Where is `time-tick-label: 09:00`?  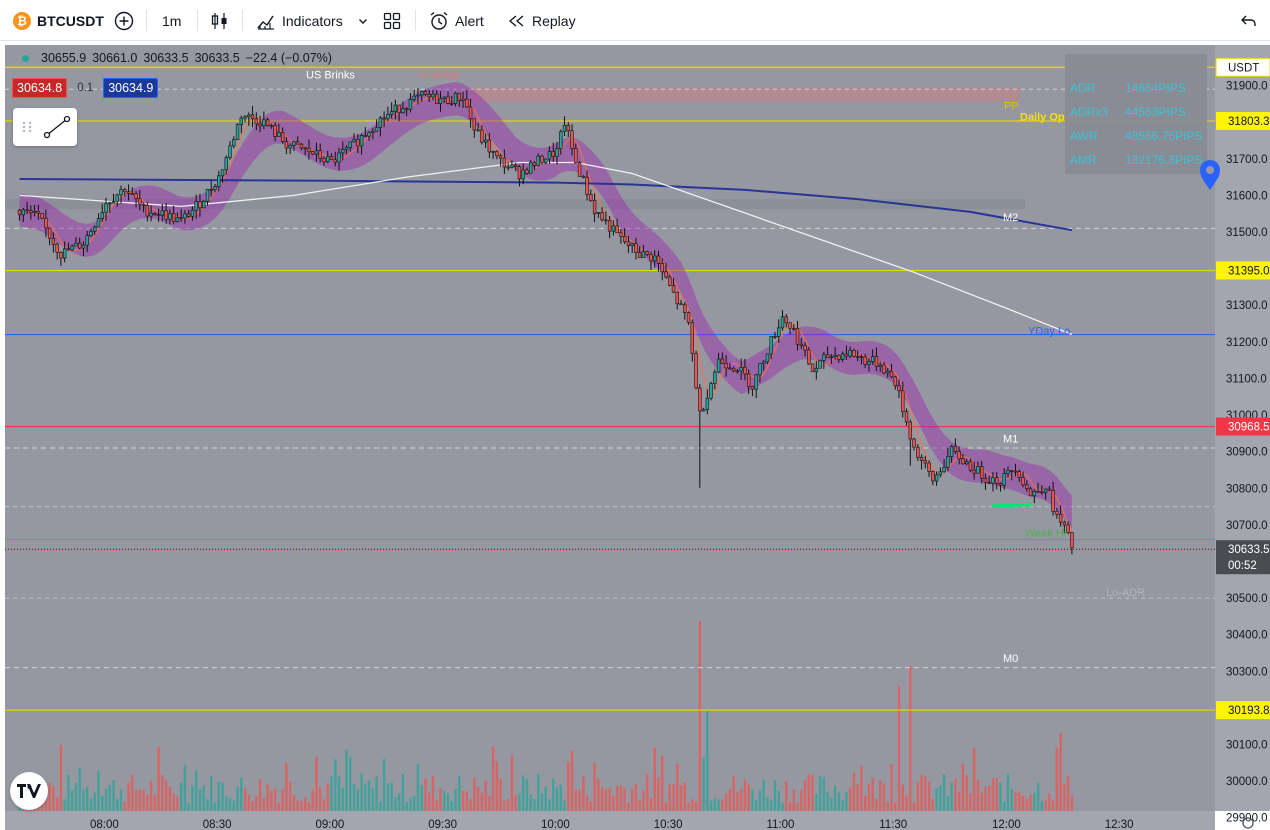 time-tick-label: 09:00 is located at coordinates (330, 824).